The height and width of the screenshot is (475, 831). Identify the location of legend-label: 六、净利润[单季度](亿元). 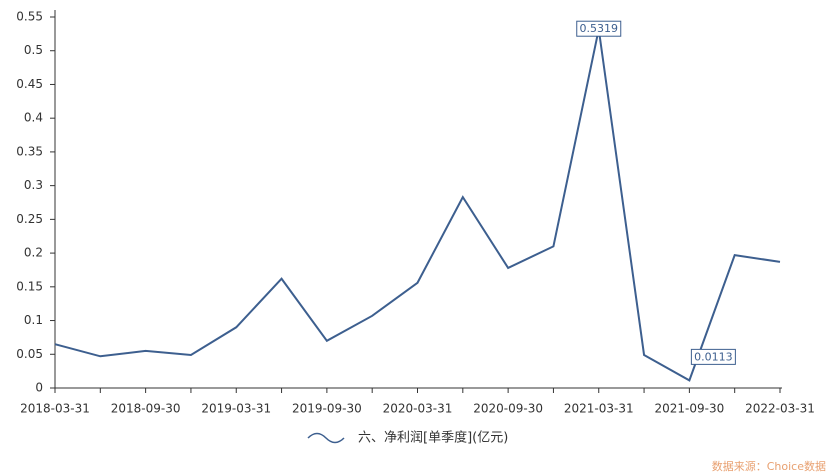
(433, 438).